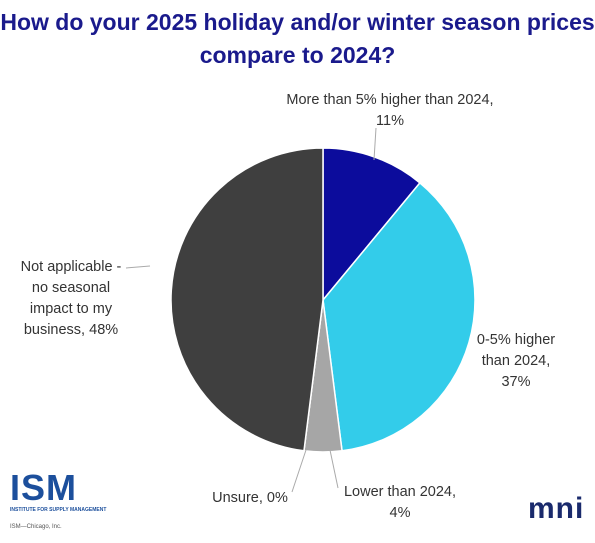 The image size is (595, 543). Describe the element at coordinates (58, 510) in the screenshot. I see `logo-text: INSTITUTE FOR SUPPLY MANAGEMENT` at that location.